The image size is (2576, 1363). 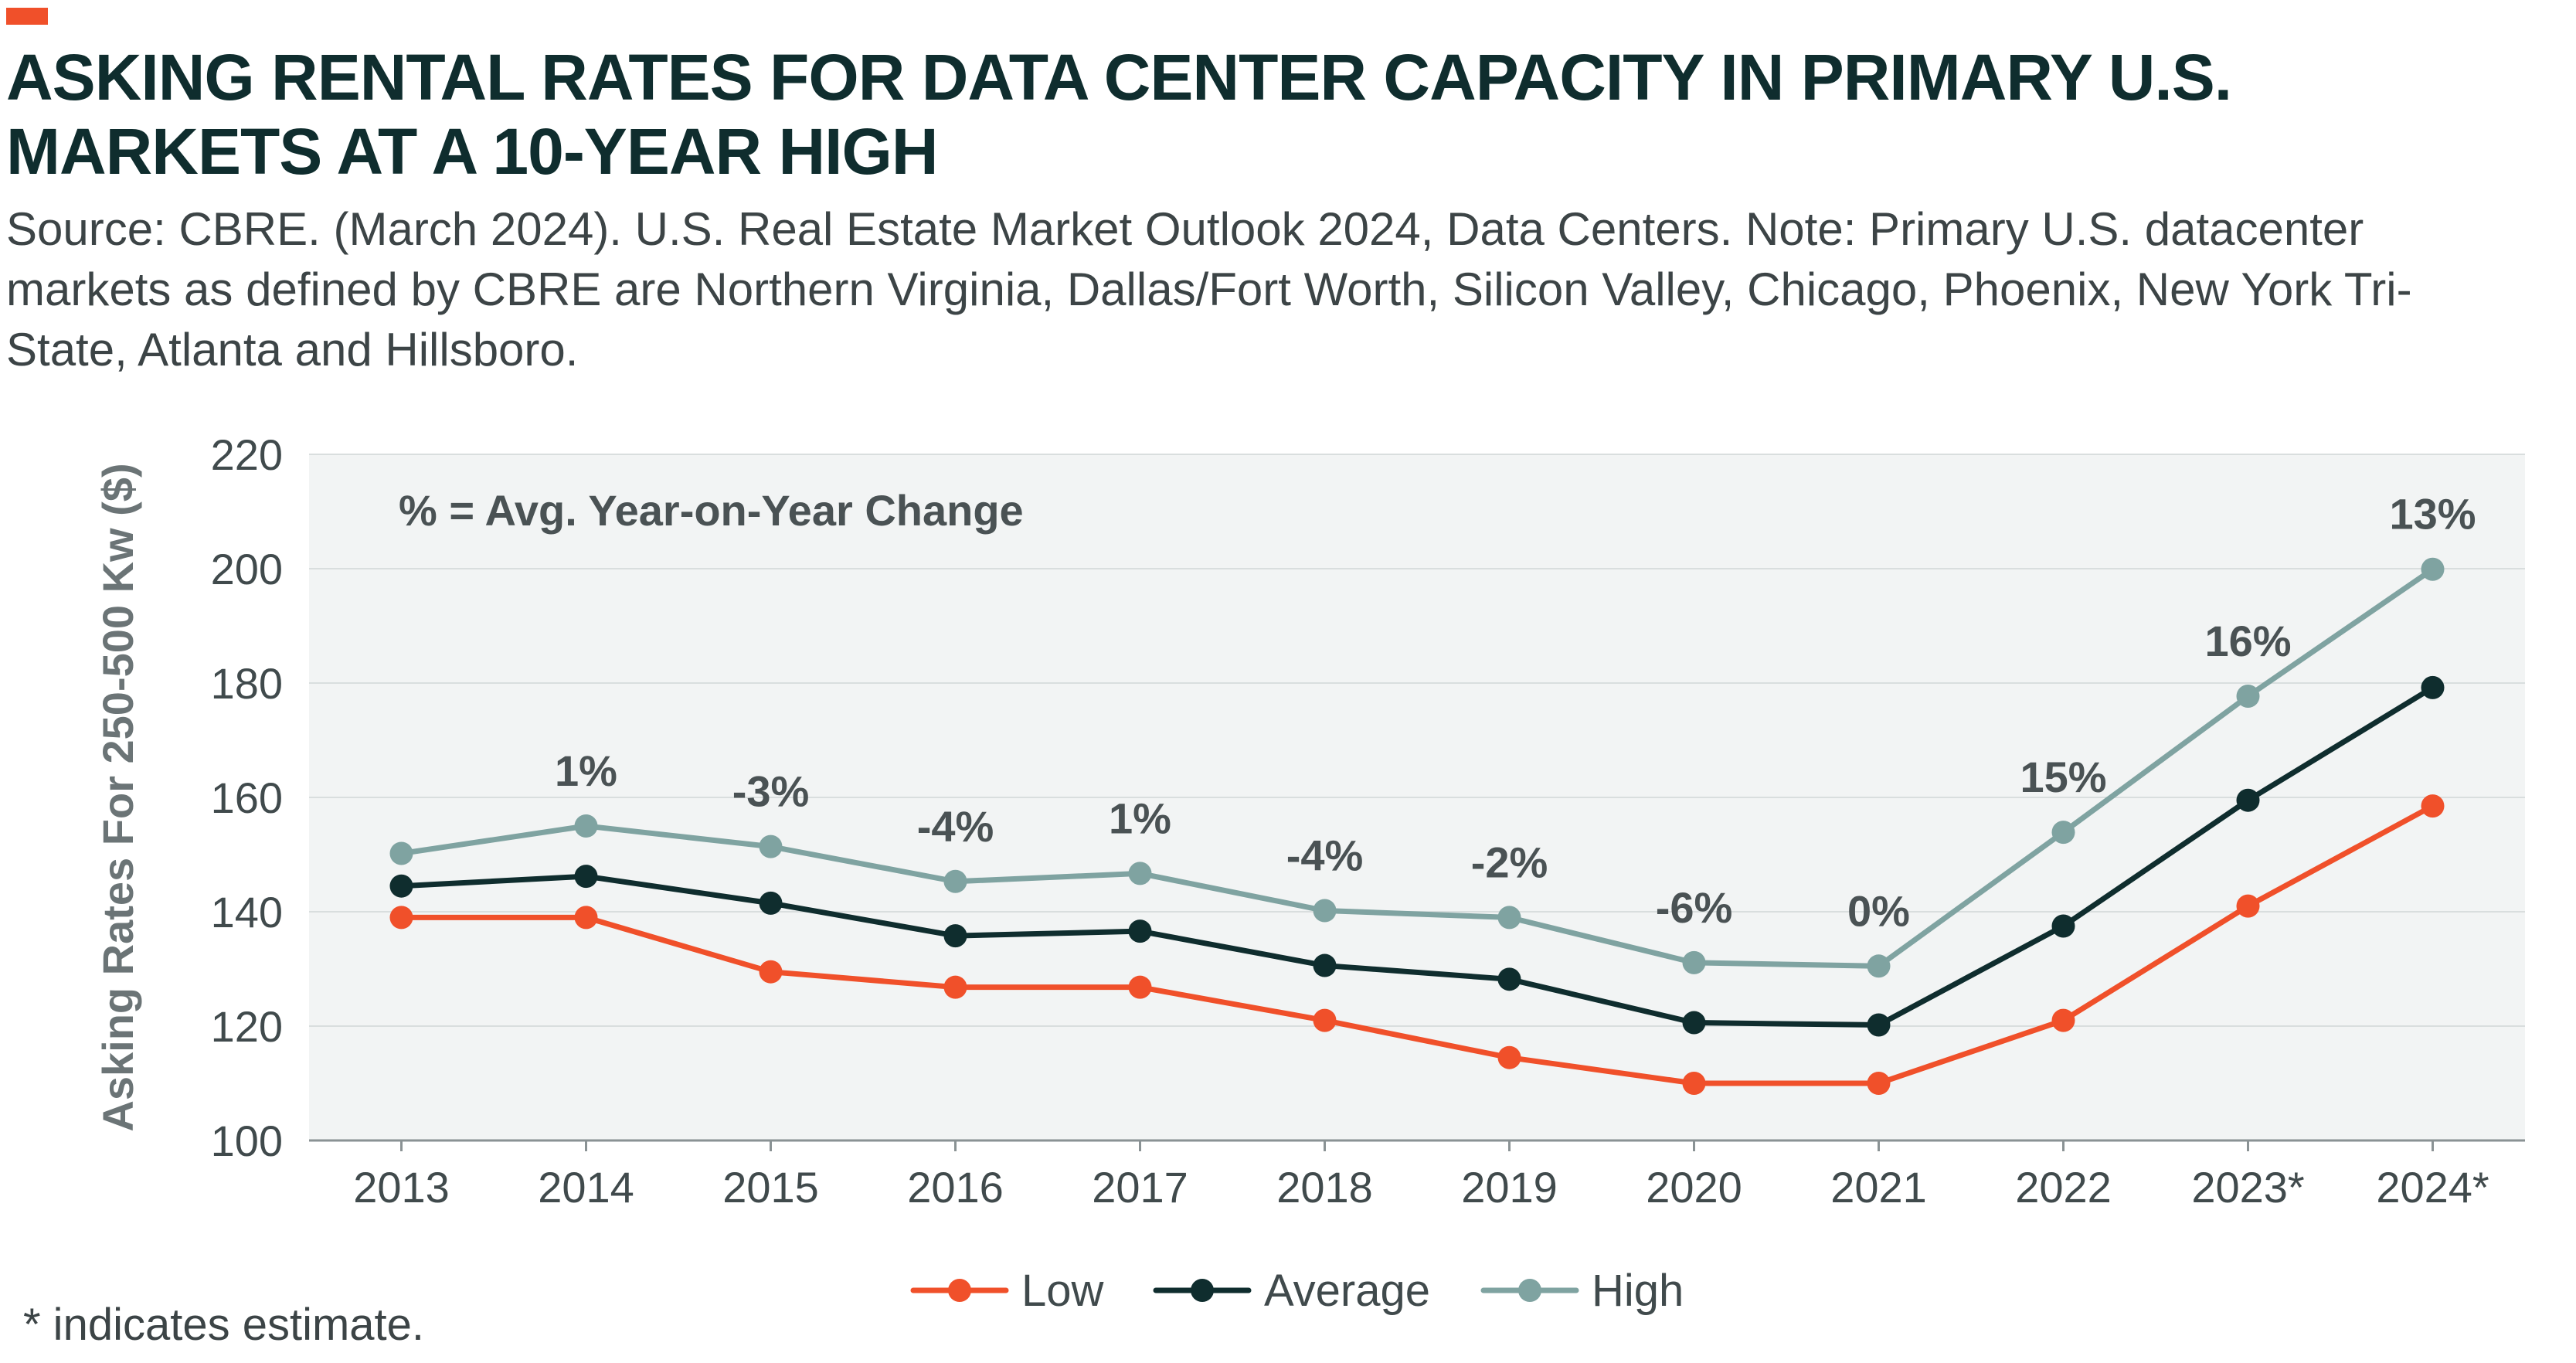 I want to click on x-tick-label: 2023*, so click(x=2247, y=1187).